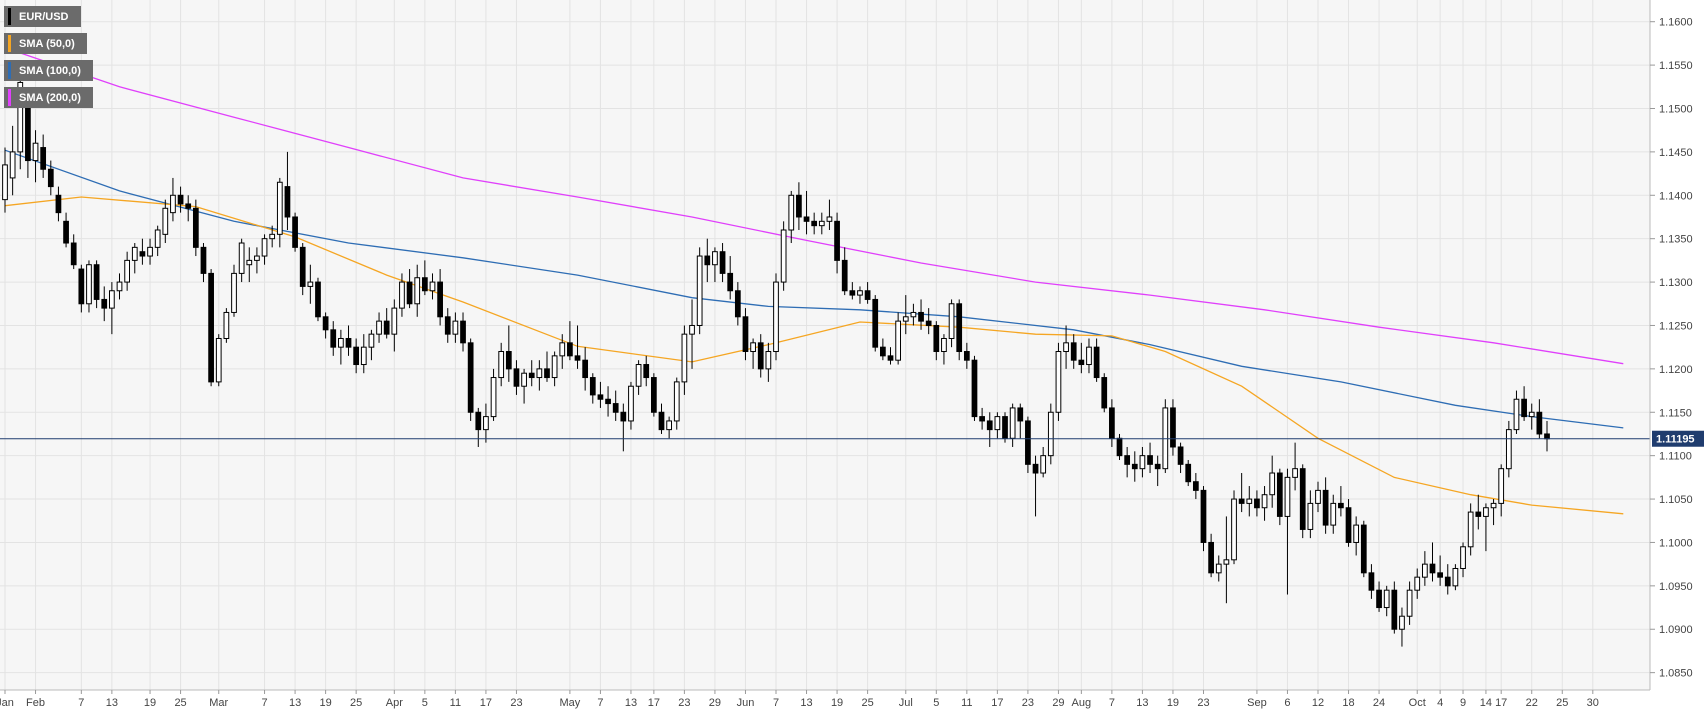  What do you see at coordinates (570, 703) in the screenshot?
I see `x-tick-label: May` at bounding box center [570, 703].